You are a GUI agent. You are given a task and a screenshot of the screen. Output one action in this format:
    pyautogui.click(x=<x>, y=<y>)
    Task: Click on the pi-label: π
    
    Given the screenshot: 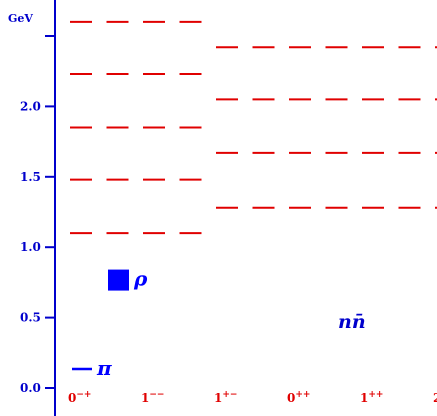 What is the action you would take?
    pyautogui.click(x=104, y=368)
    